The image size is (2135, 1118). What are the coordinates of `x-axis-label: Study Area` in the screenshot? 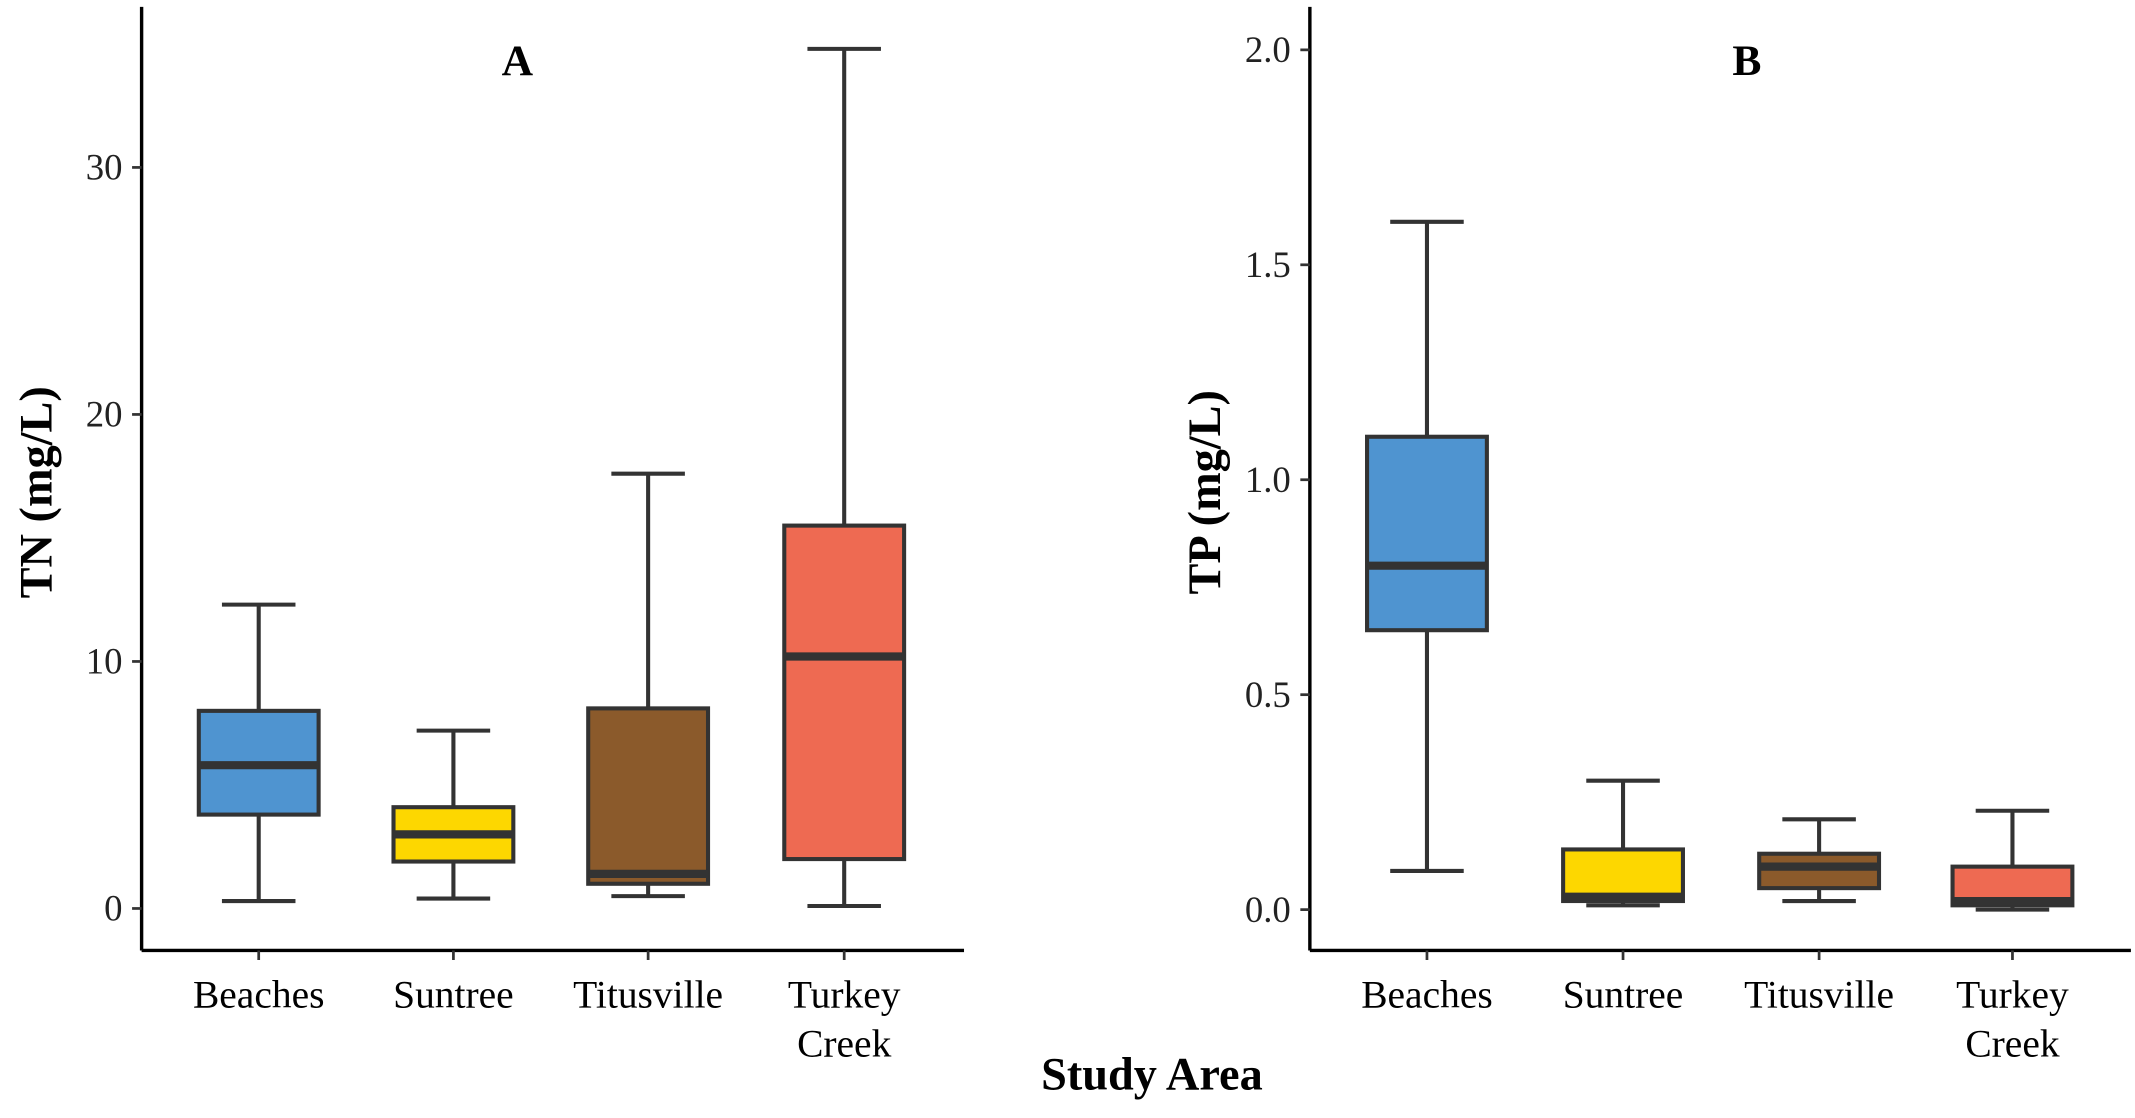 It's located at (1152, 1074).